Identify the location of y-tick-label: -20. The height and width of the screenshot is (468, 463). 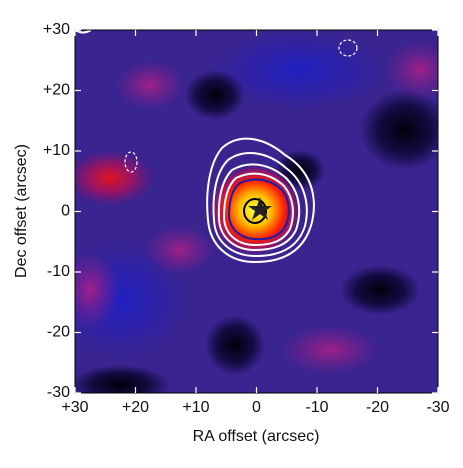
(58, 332).